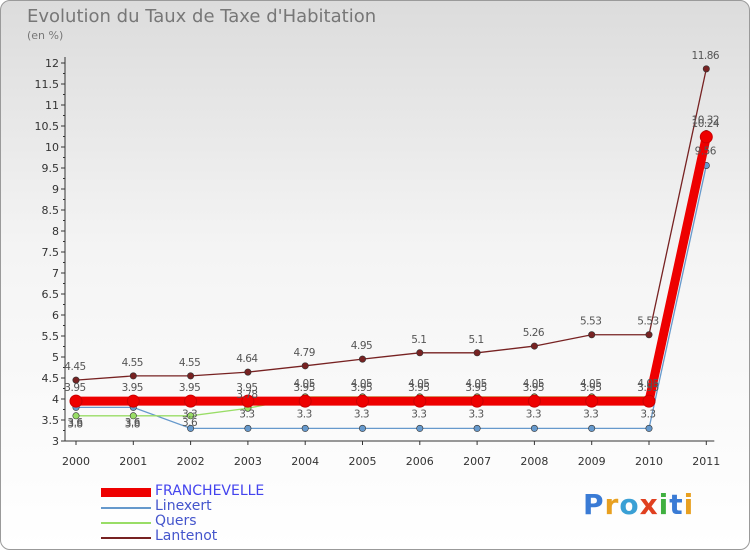 The width and height of the screenshot is (750, 550). What do you see at coordinates (706, 121) in the screenshot?
I see `data-label: 10.32` at bounding box center [706, 121].